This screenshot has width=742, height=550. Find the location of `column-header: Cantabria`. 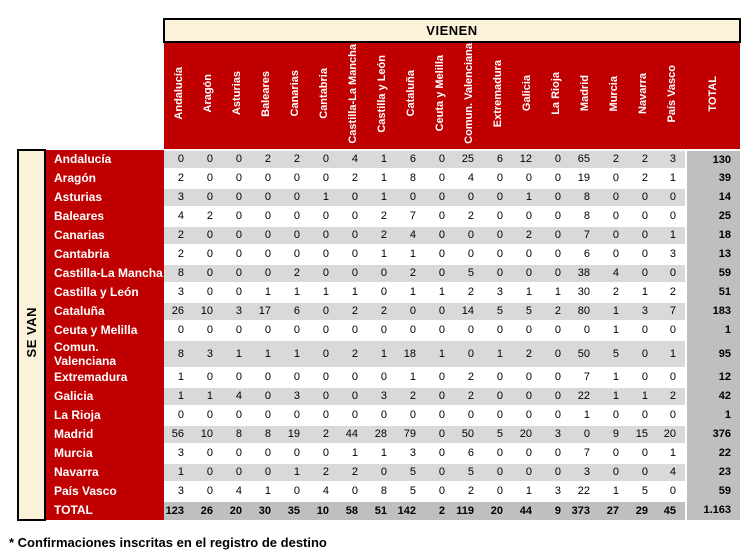

column-header: Cantabria is located at coordinates (323, 96).